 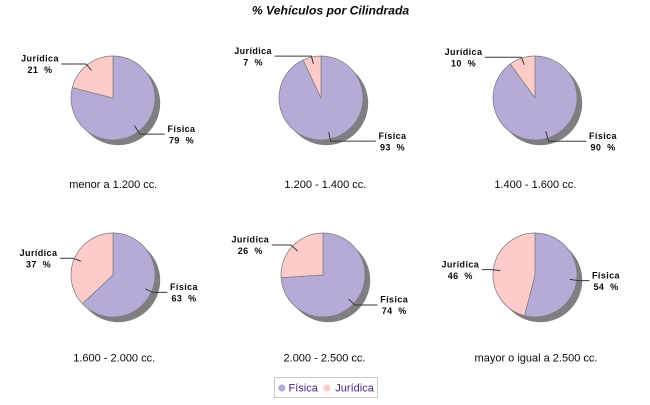 I want to click on svg-text: 10 %, so click(x=463, y=63).